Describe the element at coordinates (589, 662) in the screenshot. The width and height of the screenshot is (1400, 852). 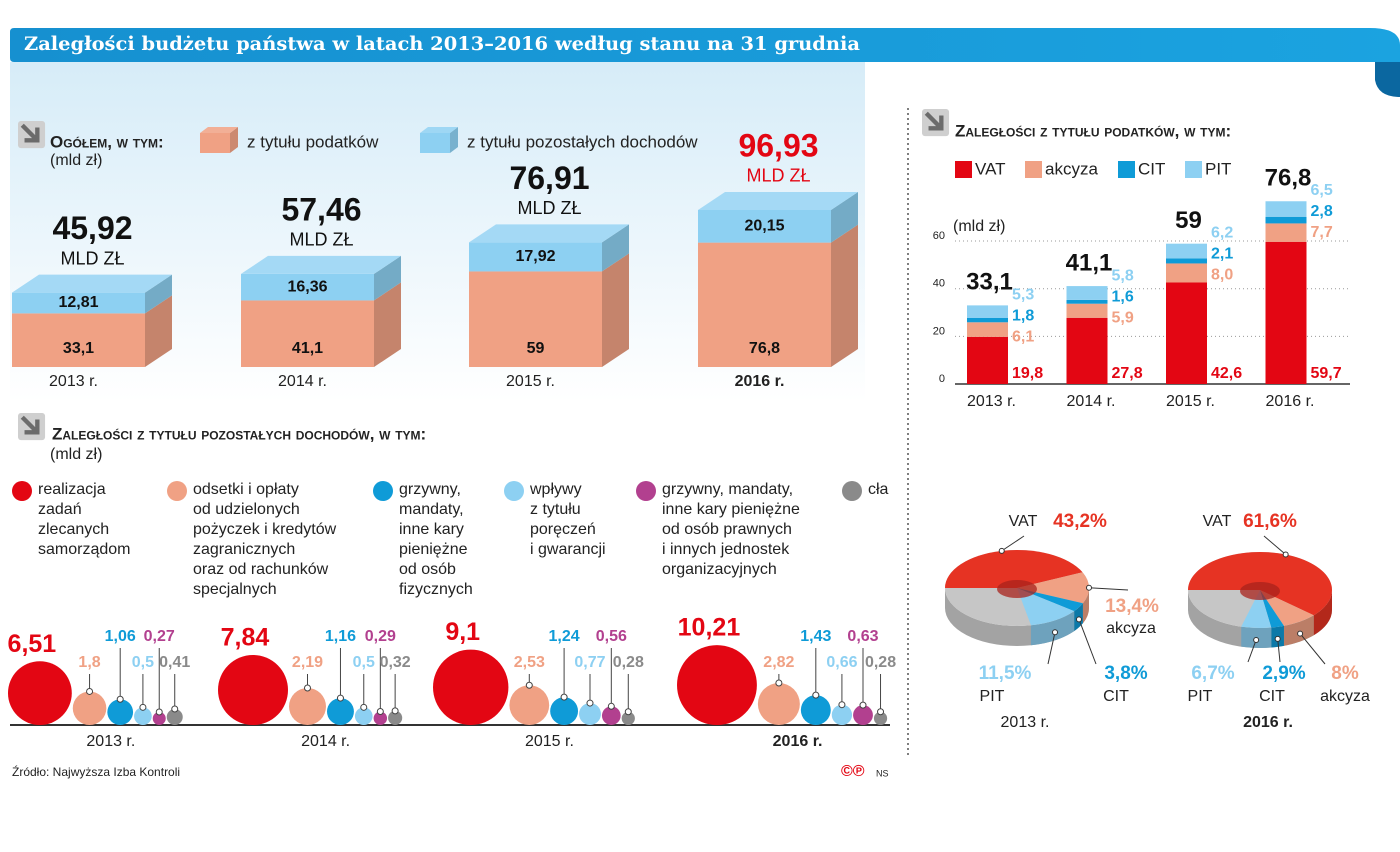
I see `value-label: 0,77` at that location.